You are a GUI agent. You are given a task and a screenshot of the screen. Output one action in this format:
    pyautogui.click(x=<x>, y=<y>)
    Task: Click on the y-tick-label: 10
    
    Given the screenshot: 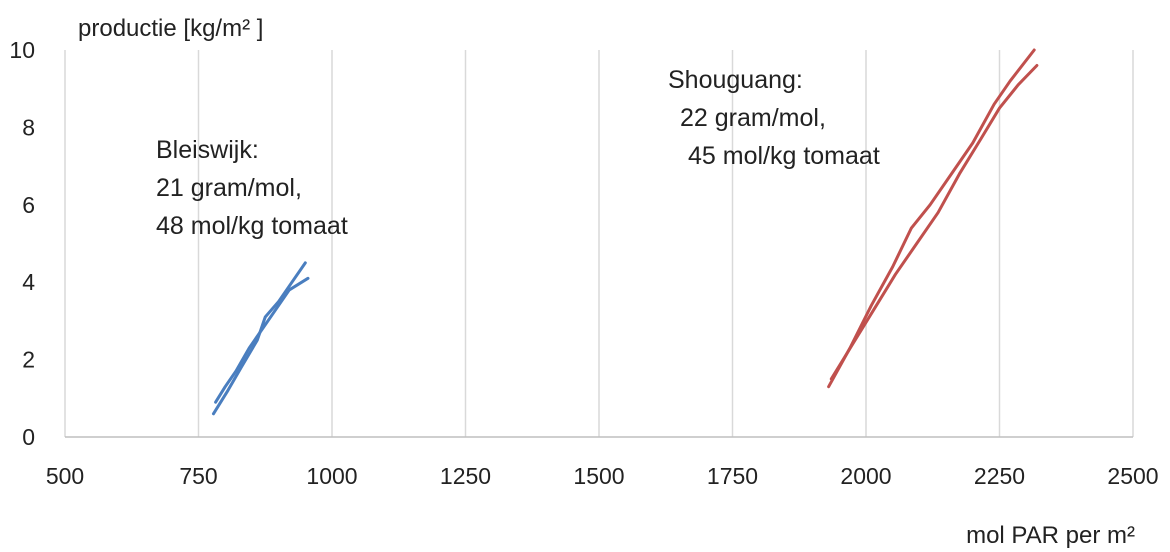 What is the action you would take?
    pyautogui.click(x=22, y=50)
    